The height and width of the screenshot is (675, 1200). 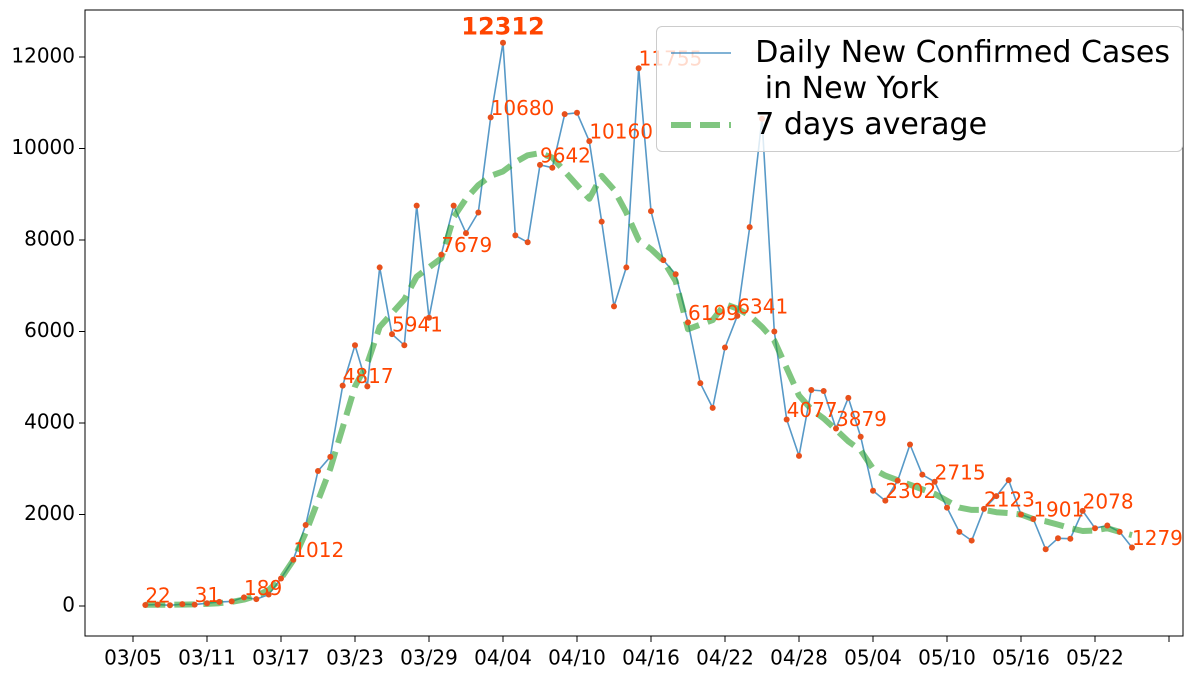 I want to click on data-label: 4077, so click(x=812, y=410).